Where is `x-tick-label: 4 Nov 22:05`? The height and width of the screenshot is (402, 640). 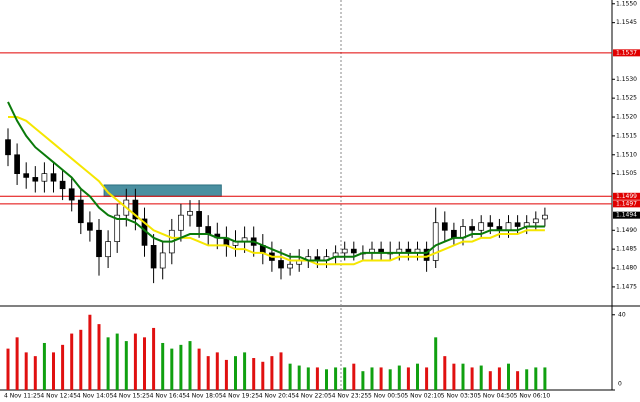 x-tick-label: 4 Nov 22:05 is located at coordinates (313, 396).